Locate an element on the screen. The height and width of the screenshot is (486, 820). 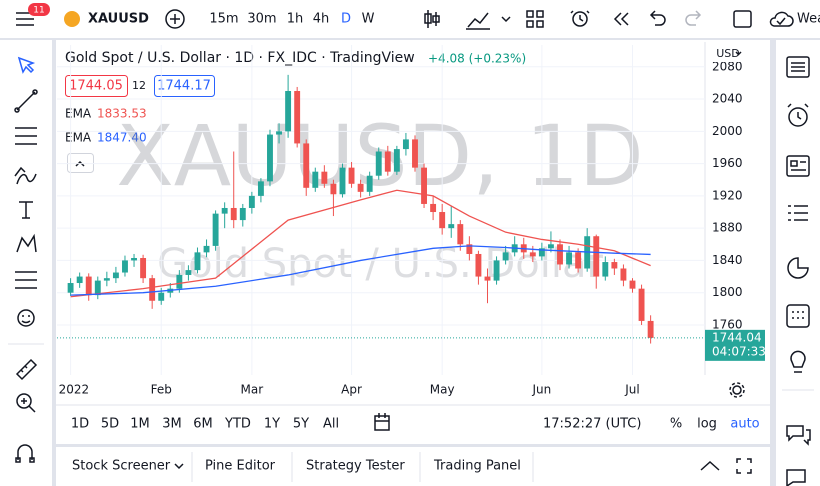
bid-box is located at coordinates (96, 86).